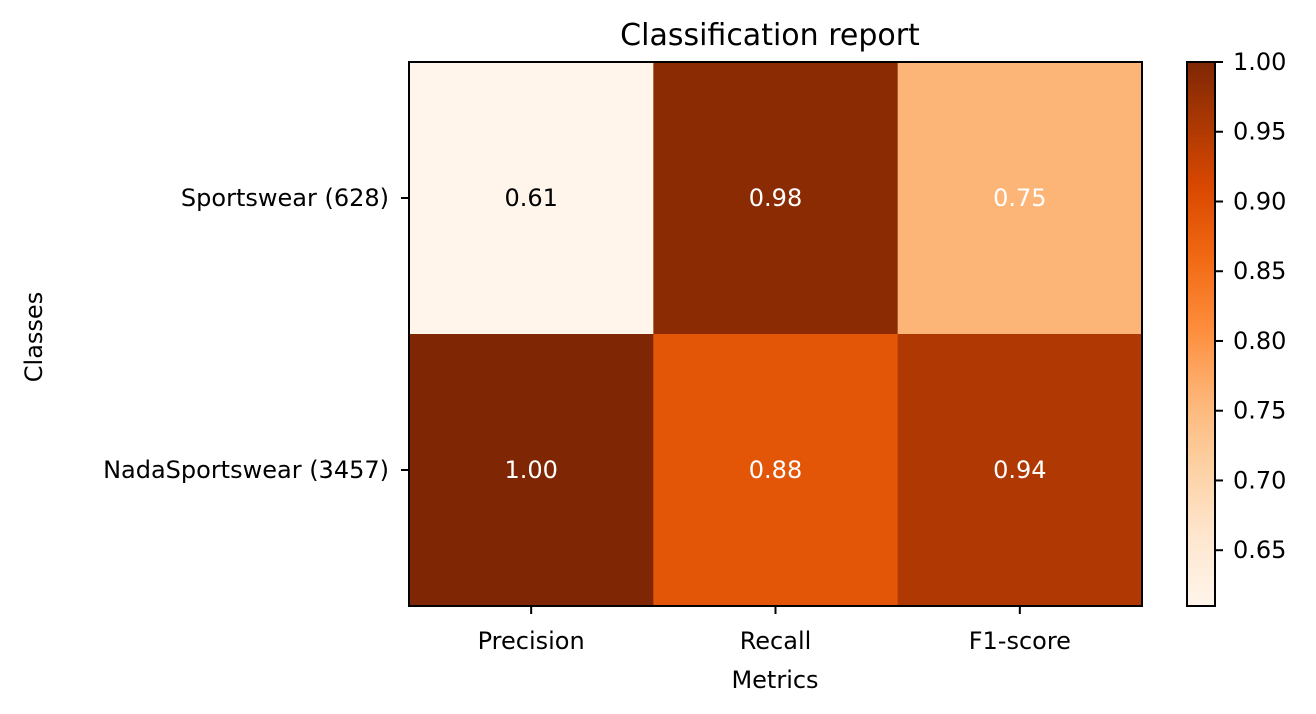 The height and width of the screenshot is (714, 1316). What do you see at coordinates (1259, 132) in the screenshot?
I see `colorbar-tick-label: 0.95` at bounding box center [1259, 132].